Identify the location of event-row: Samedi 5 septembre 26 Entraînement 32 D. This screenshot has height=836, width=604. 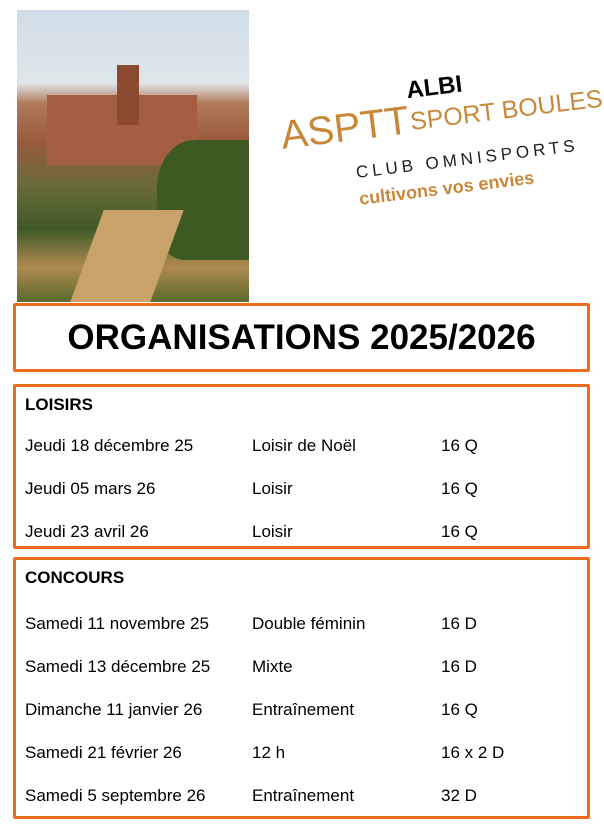
(305, 796).